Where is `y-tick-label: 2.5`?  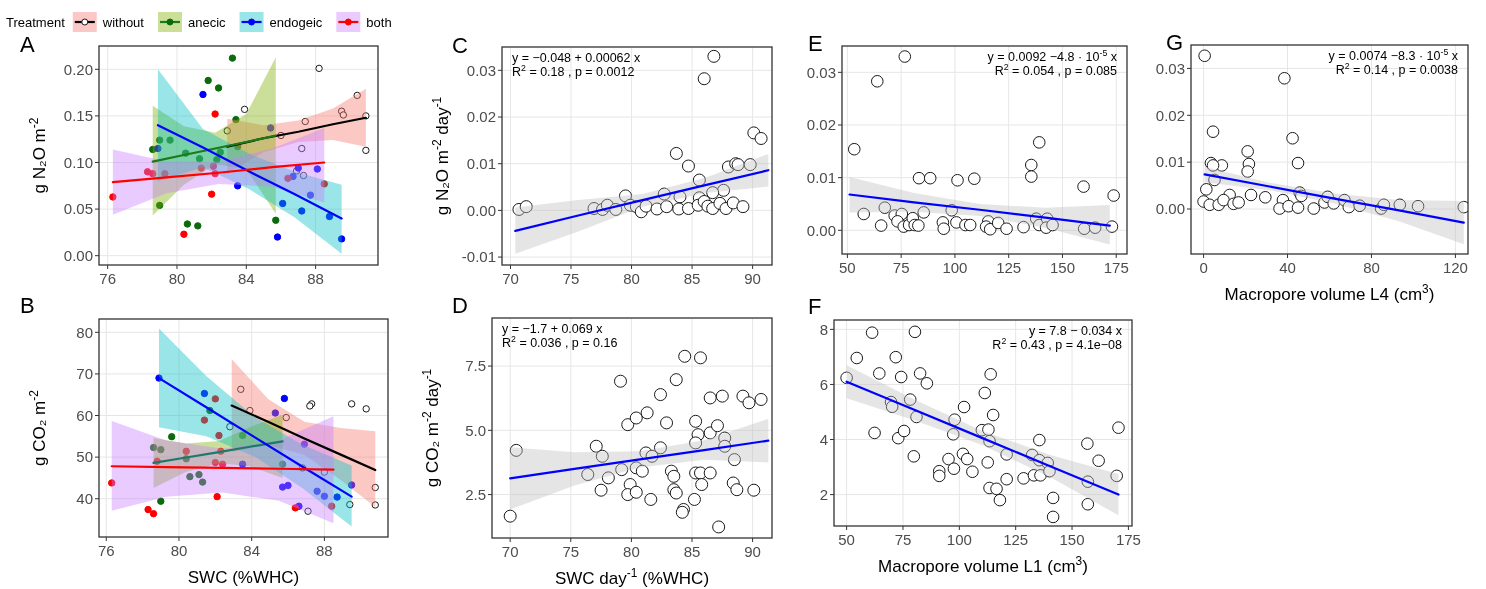 y-tick-label: 2.5 is located at coordinates (475, 494).